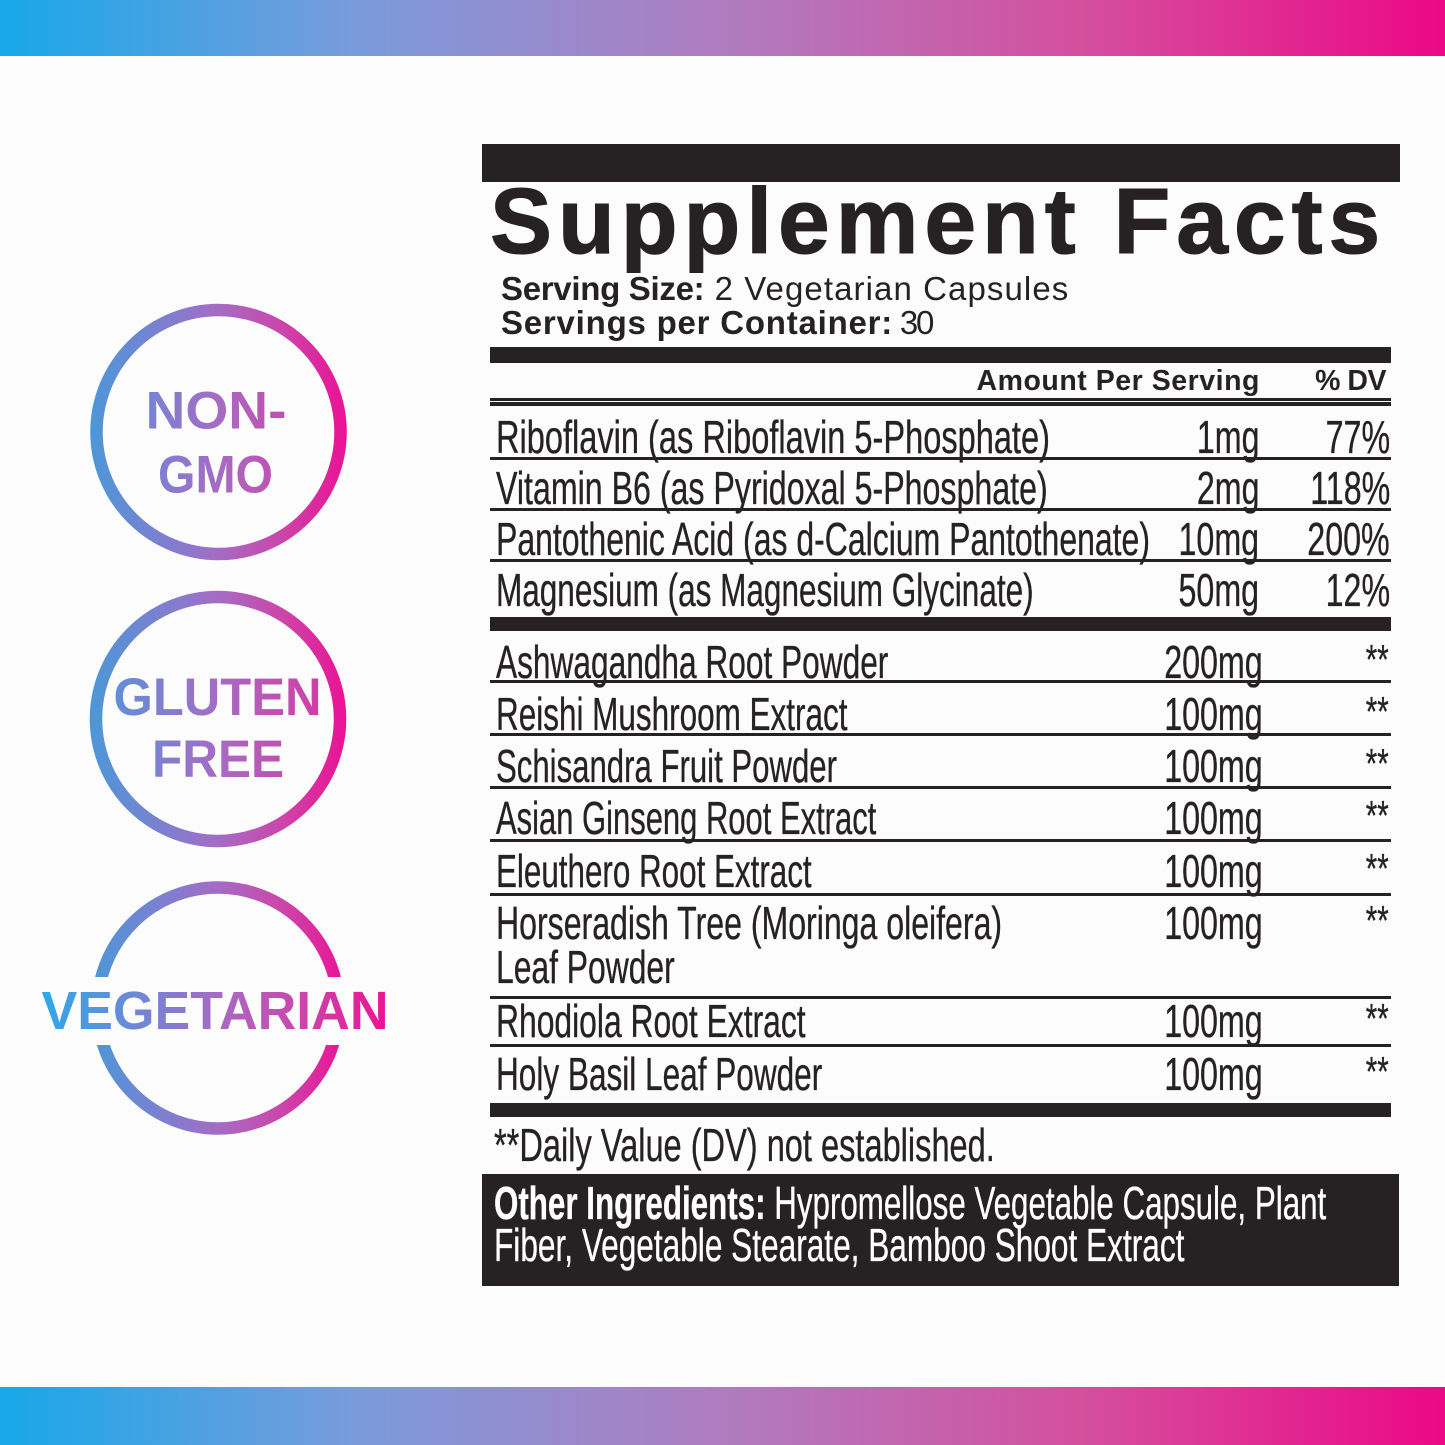 This screenshot has width=1445, height=1445. What do you see at coordinates (215, 1011) in the screenshot?
I see `svg-text: VEGETARIAN` at bounding box center [215, 1011].